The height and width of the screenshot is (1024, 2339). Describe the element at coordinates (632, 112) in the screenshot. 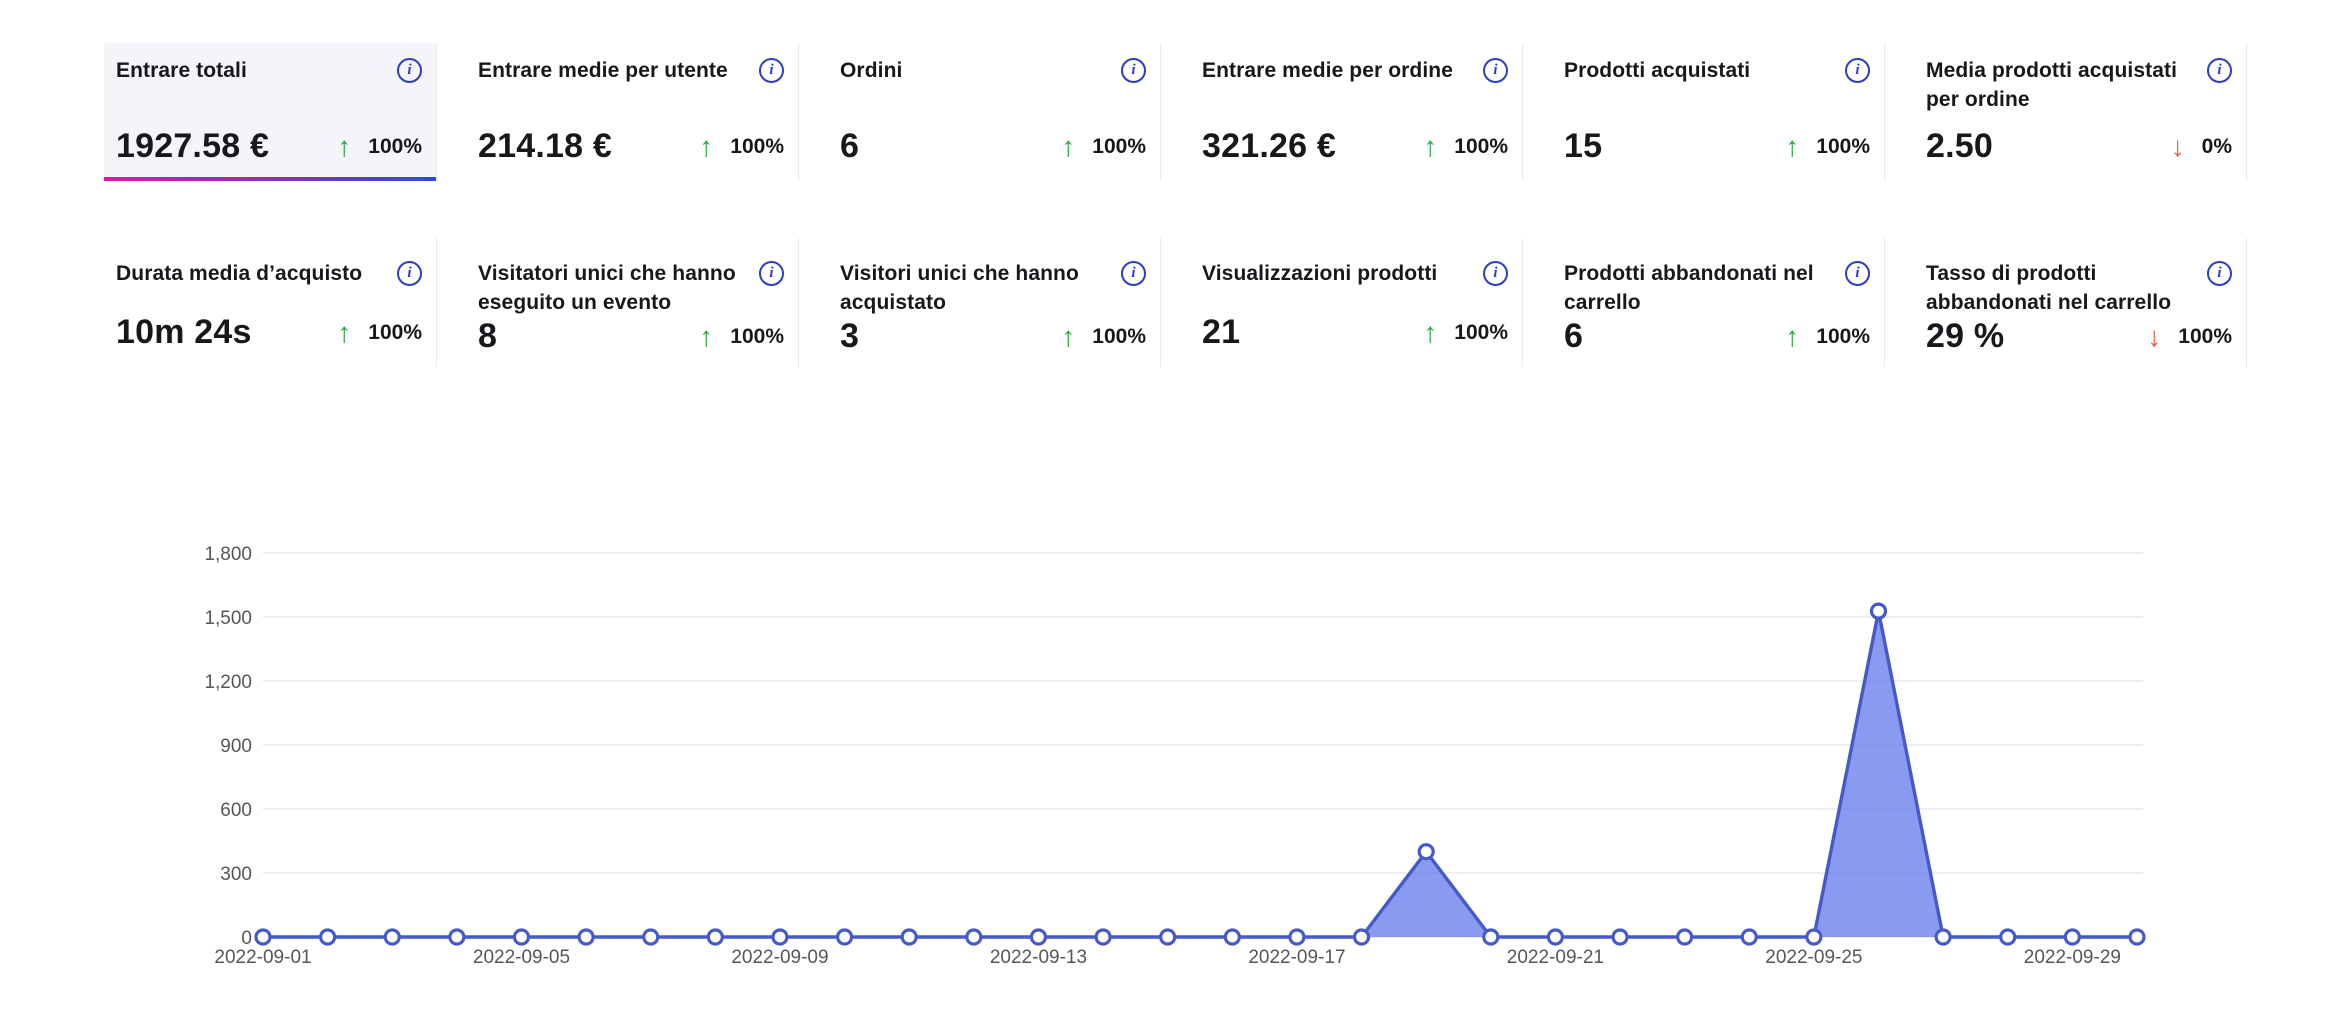

I see `metric-card-entrare-medie-per-utente: Entrare medie per utente i 214.18 € ↑ 100%` at that location.